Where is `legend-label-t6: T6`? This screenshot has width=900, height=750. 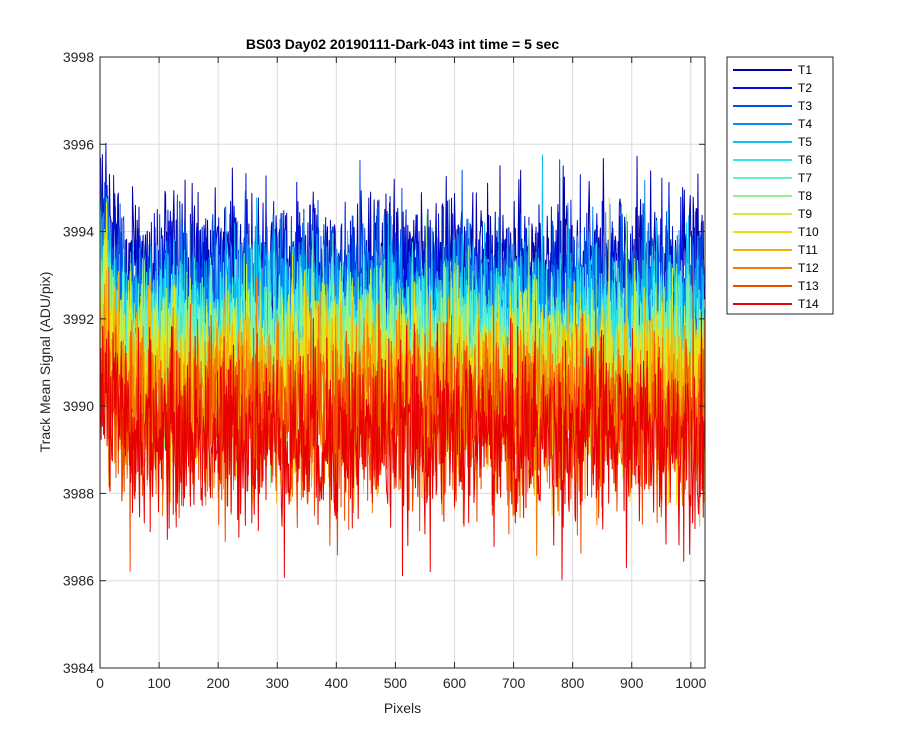
legend-label-t6: T6 is located at coordinates (805, 160).